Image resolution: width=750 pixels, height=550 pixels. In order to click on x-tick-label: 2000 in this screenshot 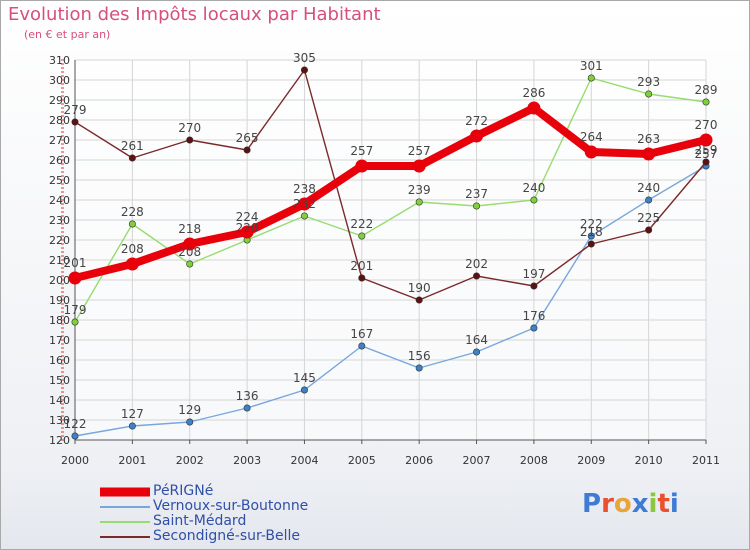, I will do `click(75, 460)`.